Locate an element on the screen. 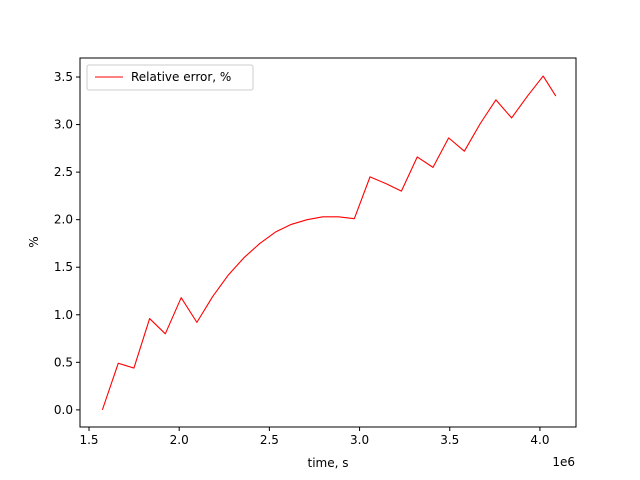 The image size is (640, 480). y-tick-label: 1.0 is located at coordinates (63, 315).